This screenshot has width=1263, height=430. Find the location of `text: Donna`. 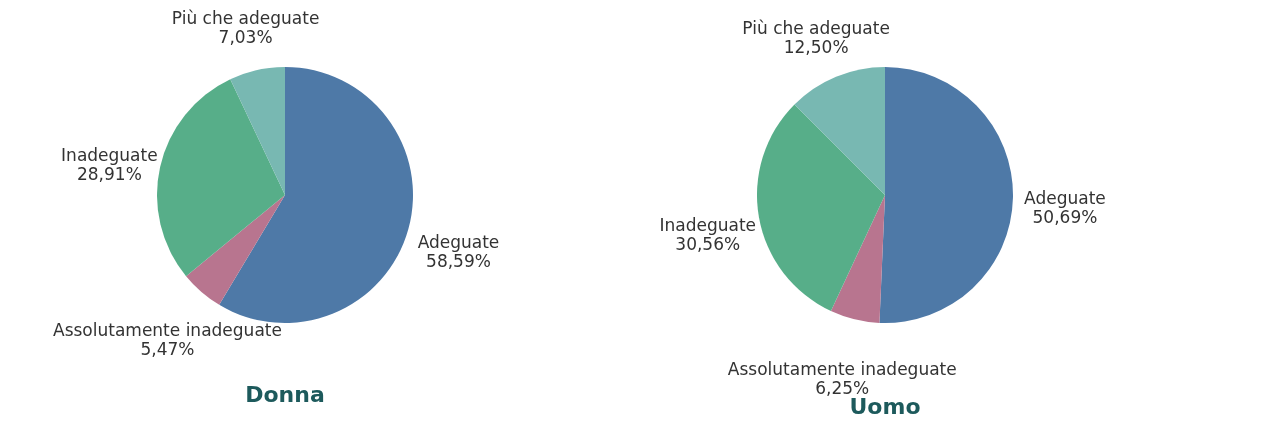

text: Donna is located at coordinates (285, 394).